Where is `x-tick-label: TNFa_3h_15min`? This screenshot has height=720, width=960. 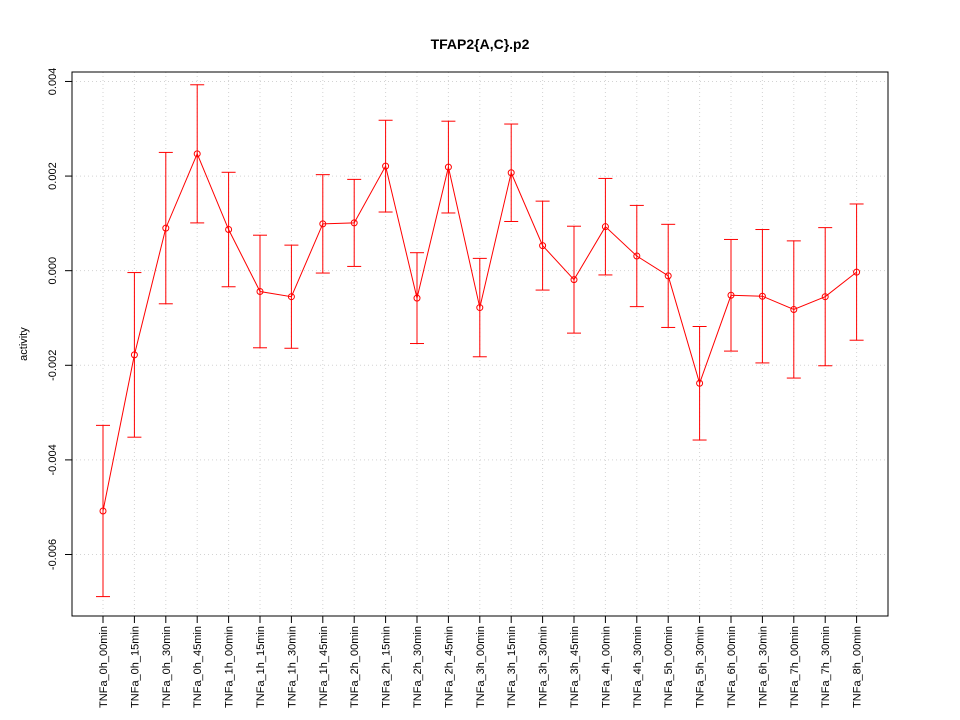
x-tick-label: TNFa_3h_15min is located at coordinates (512, 667).